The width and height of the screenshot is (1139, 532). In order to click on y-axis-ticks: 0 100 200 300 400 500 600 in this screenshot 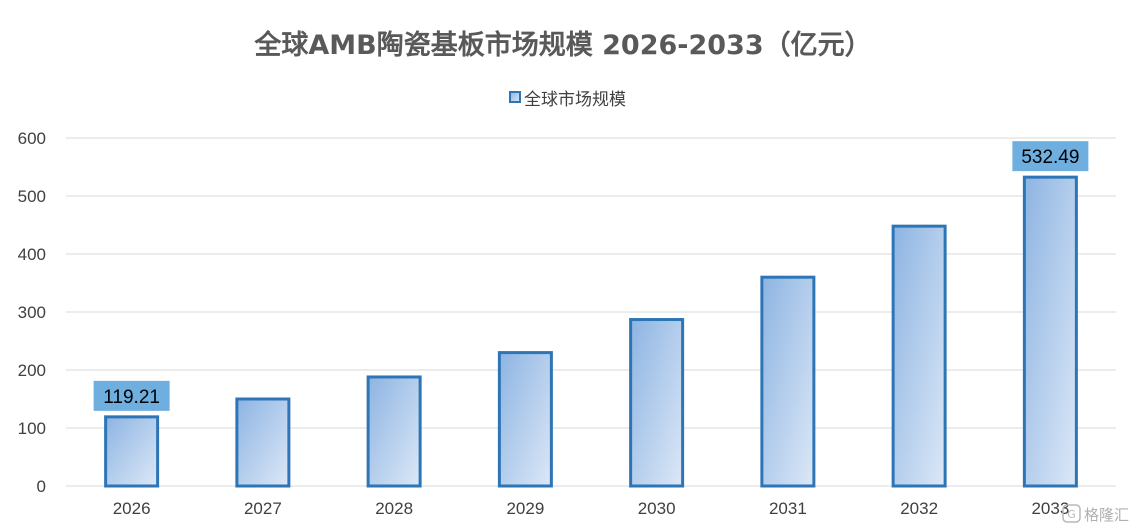, I will do `click(32, 312)`.